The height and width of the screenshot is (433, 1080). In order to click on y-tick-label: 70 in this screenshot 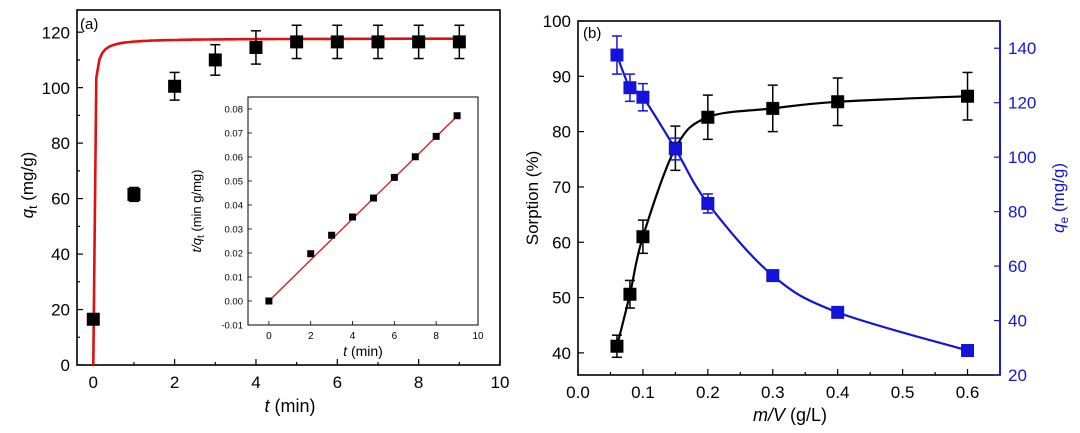, I will do `click(561, 187)`.